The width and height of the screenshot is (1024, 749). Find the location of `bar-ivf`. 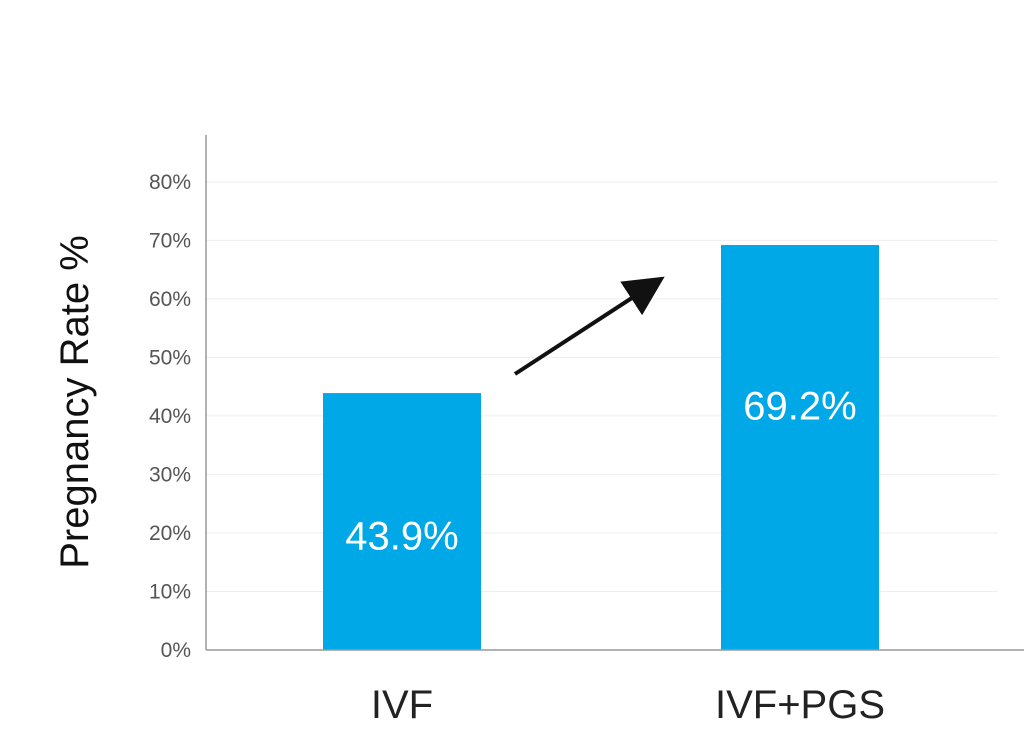

bar-ivf is located at coordinates (402, 521).